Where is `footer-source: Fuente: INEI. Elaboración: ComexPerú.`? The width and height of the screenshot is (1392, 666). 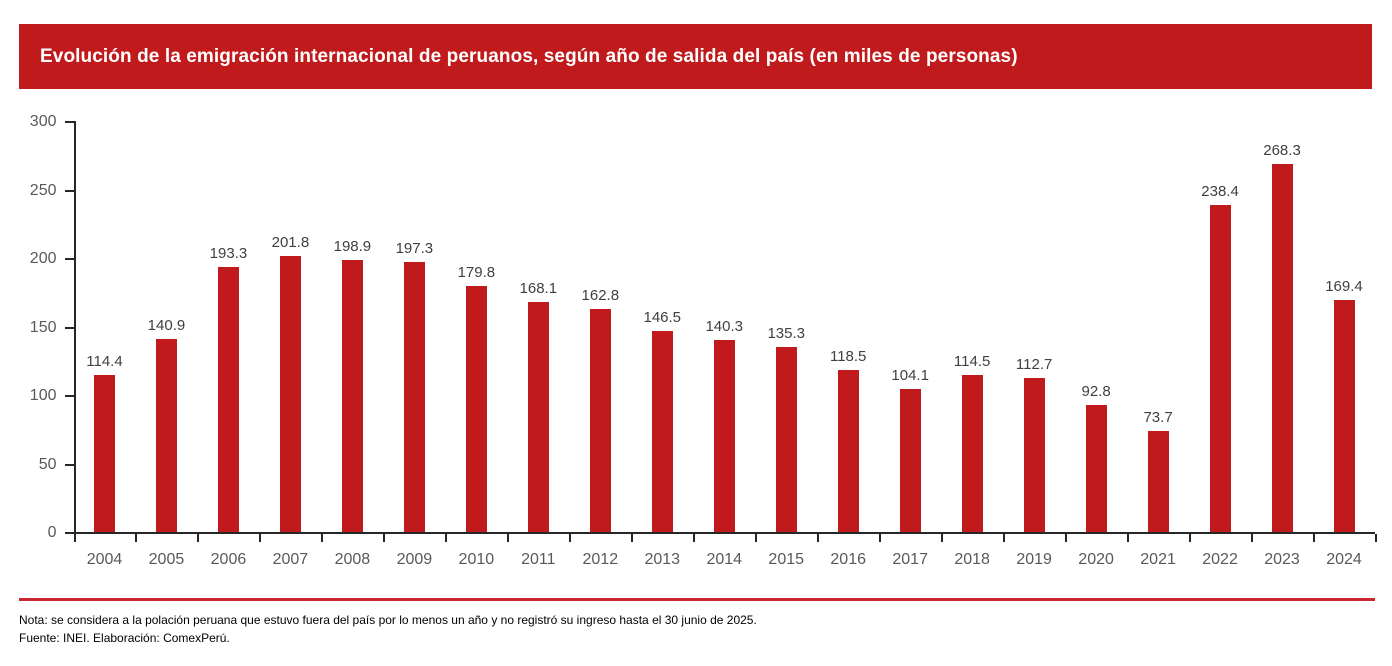
footer-source: Fuente: INEI. Elaboración: ComexPerú. is located at coordinates (124, 638).